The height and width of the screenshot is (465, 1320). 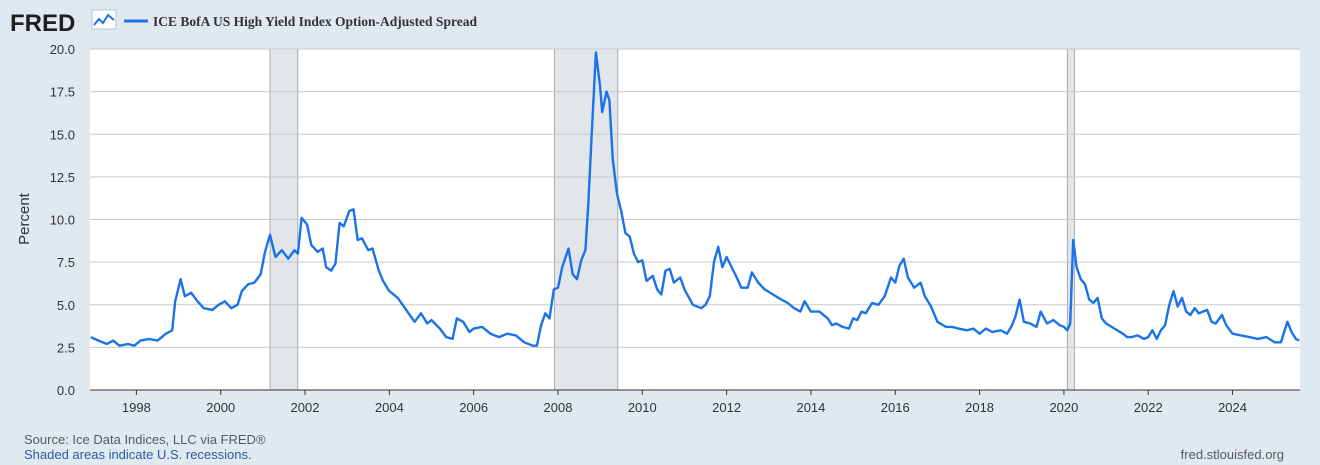 What do you see at coordinates (1232, 454) in the screenshot?
I see `footer-site-link: fred.stlouisfed.org` at bounding box center [1232, 454].